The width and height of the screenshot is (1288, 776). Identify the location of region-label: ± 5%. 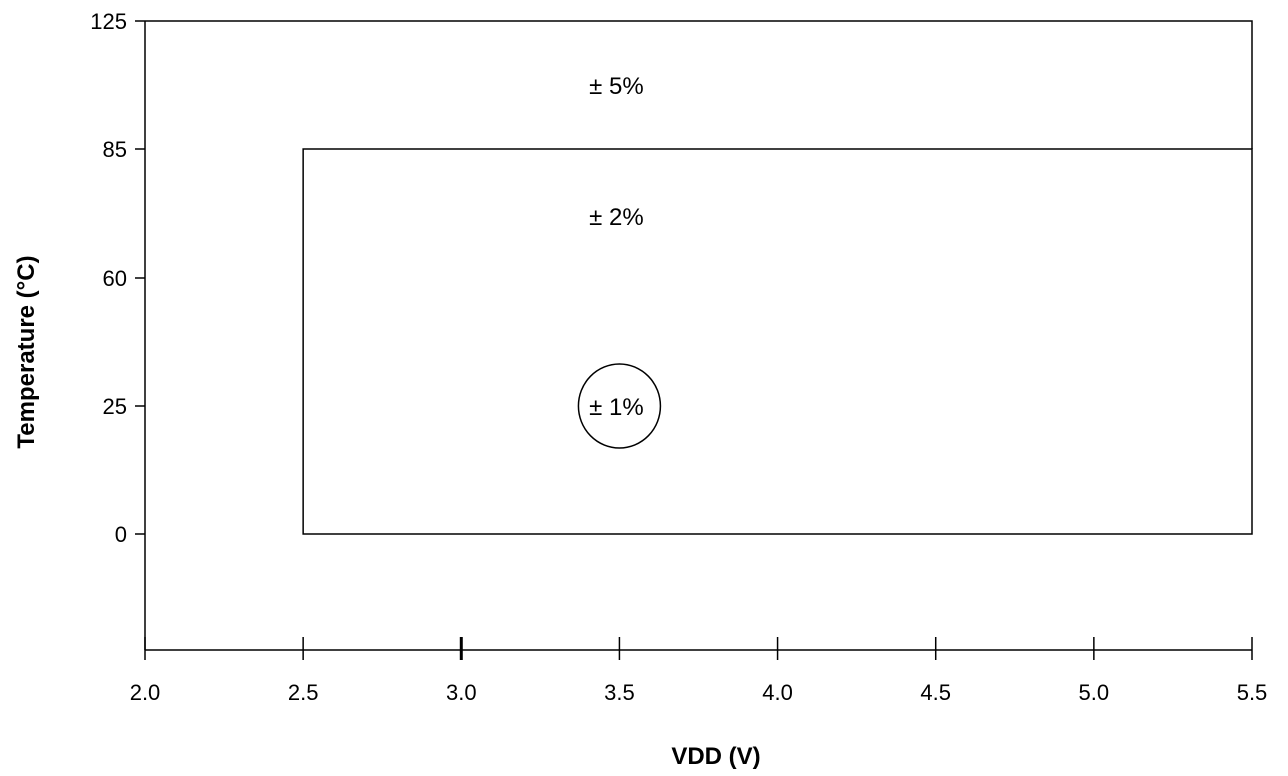
(616, 86).